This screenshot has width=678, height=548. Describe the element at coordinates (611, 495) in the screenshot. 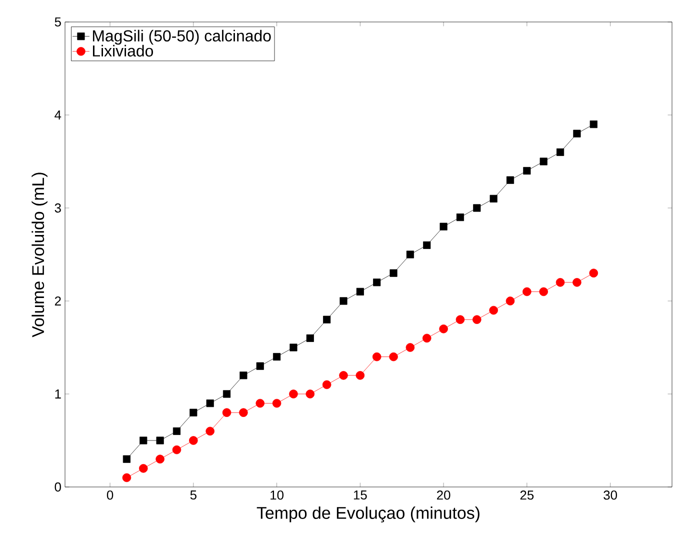

I see `x-tick-label: 30` at that location.